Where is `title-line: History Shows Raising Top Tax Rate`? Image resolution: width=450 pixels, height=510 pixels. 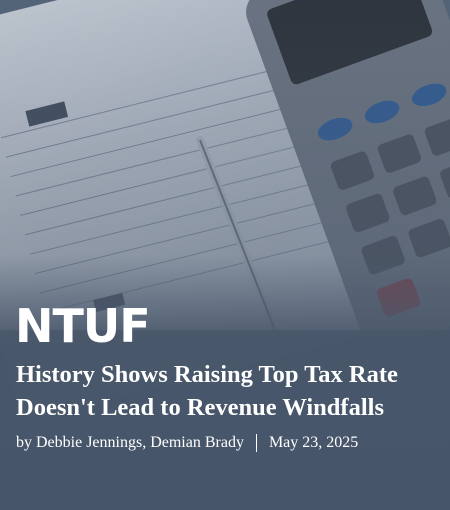
title-line: History Shows Raising Top Tax Rate is located at coordinates (207, 374).